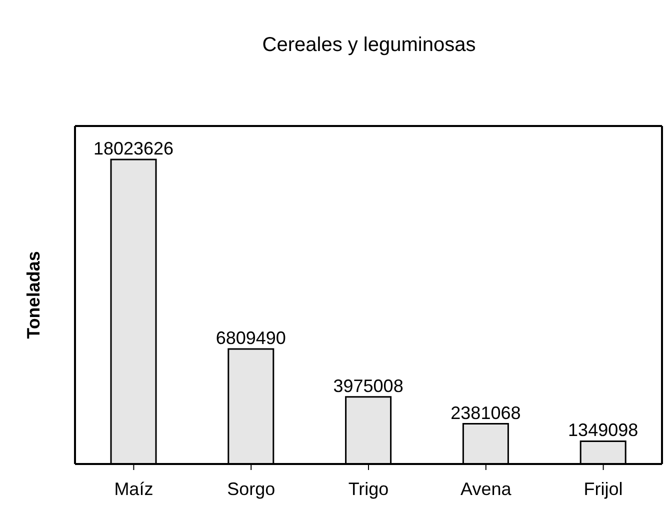 The width and height of the screenshot is (666, 532). What do you see at coordinates (133, 148) in the screenshot?
I see `data-label: 18023626` at bounding box center [133, 148].